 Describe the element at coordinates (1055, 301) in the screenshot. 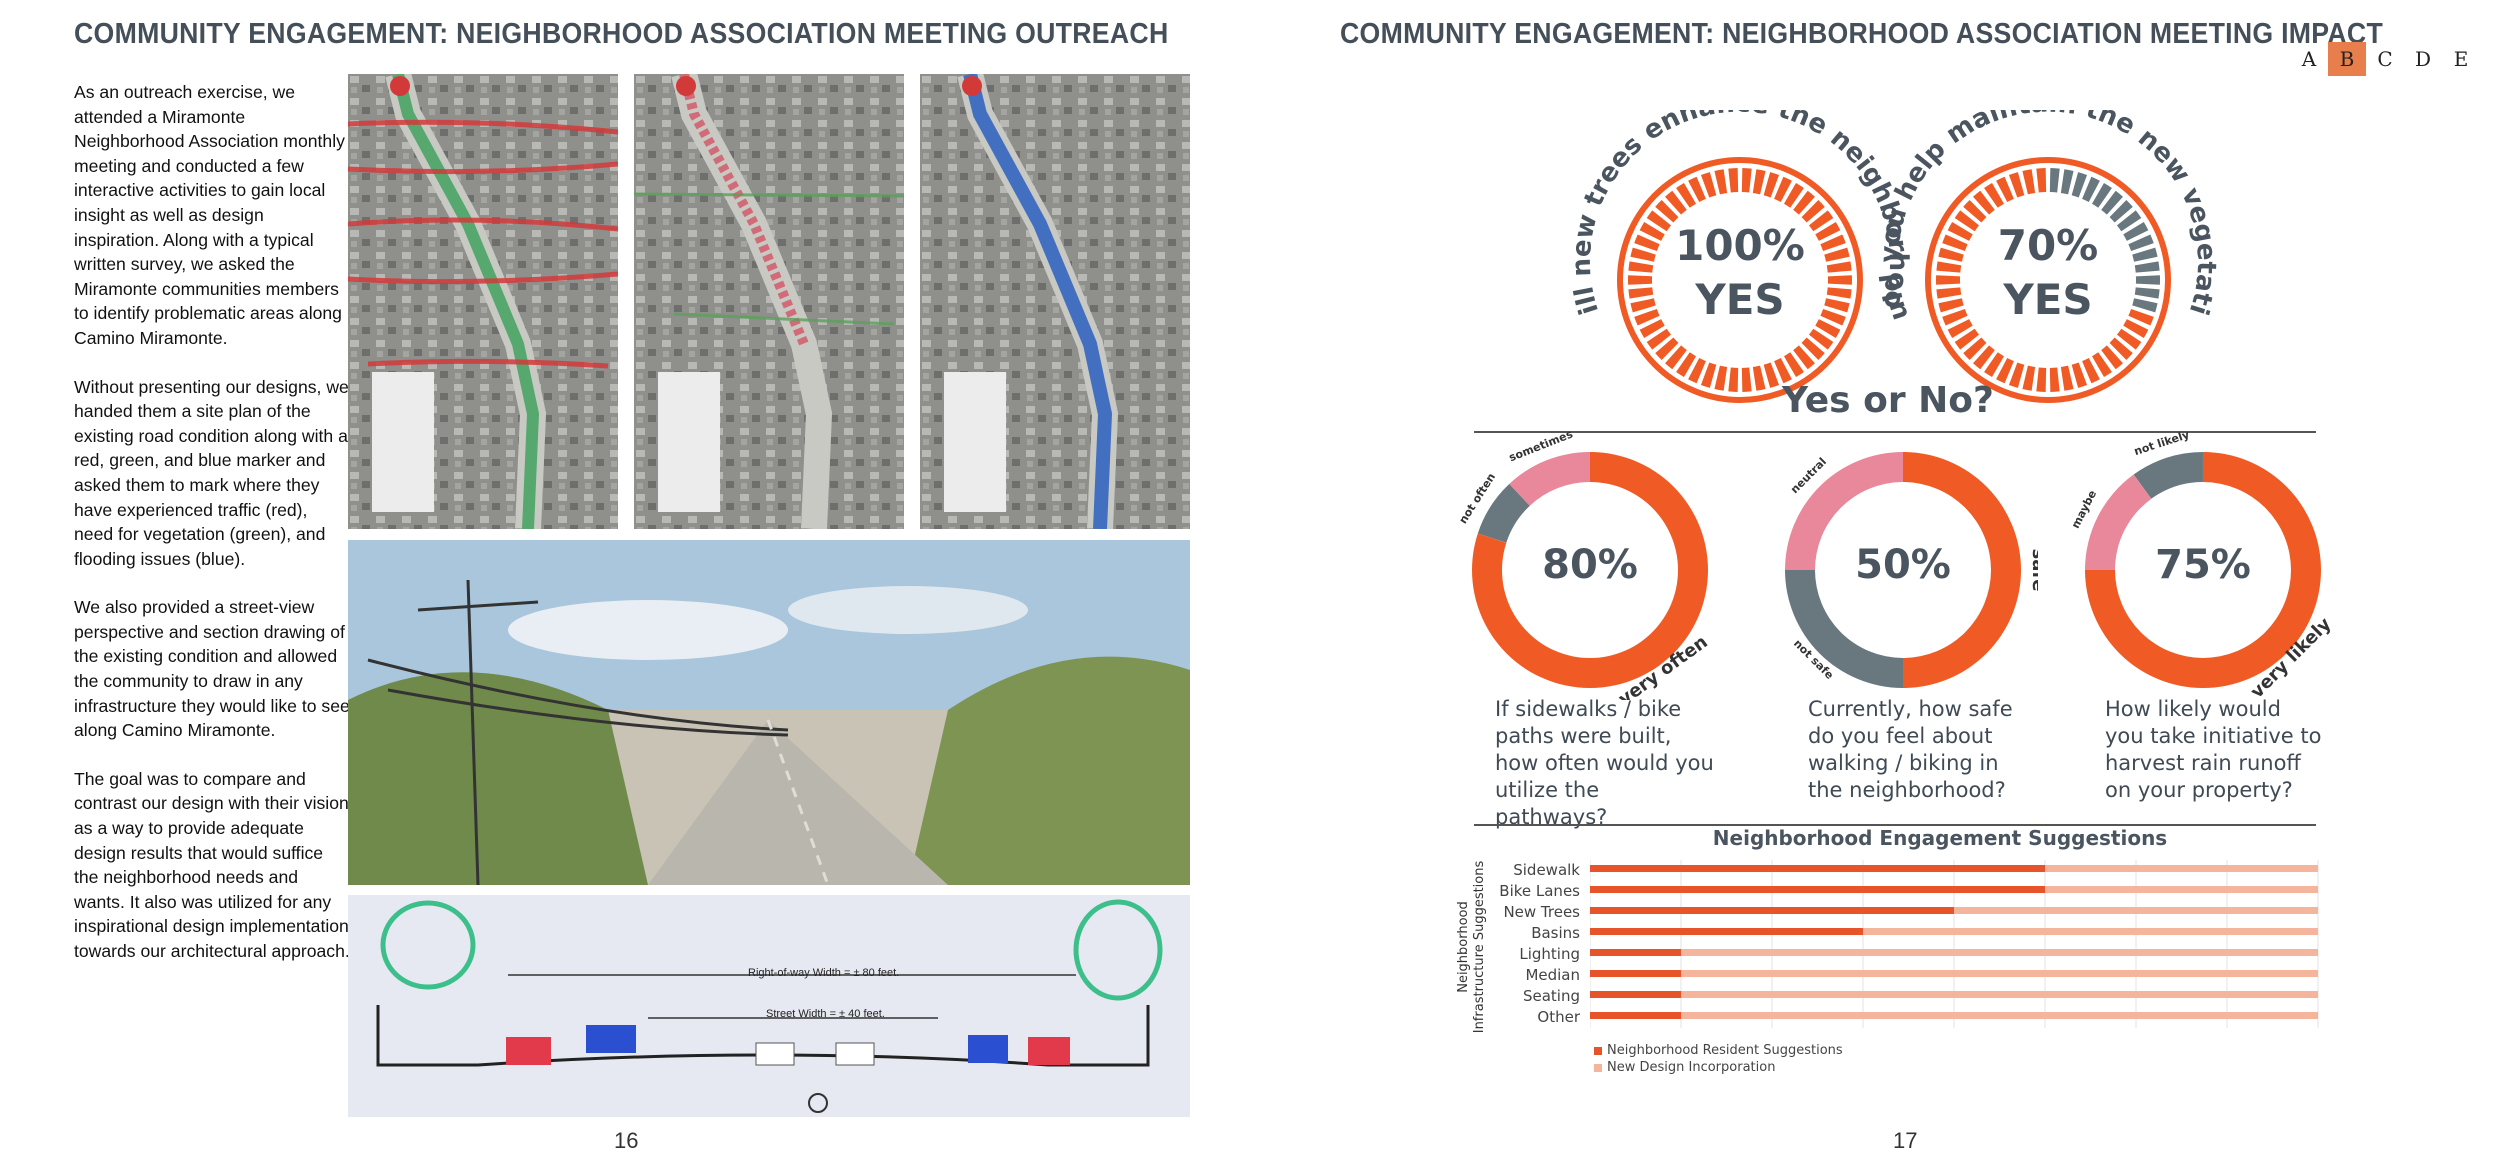

I see `site-plan-map-blue` at that location.